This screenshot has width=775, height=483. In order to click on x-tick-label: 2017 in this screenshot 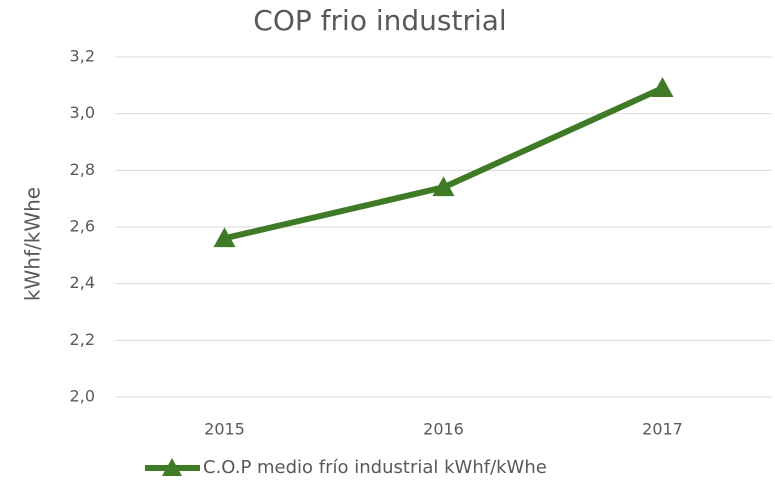, I will do `click(662, 429)`.